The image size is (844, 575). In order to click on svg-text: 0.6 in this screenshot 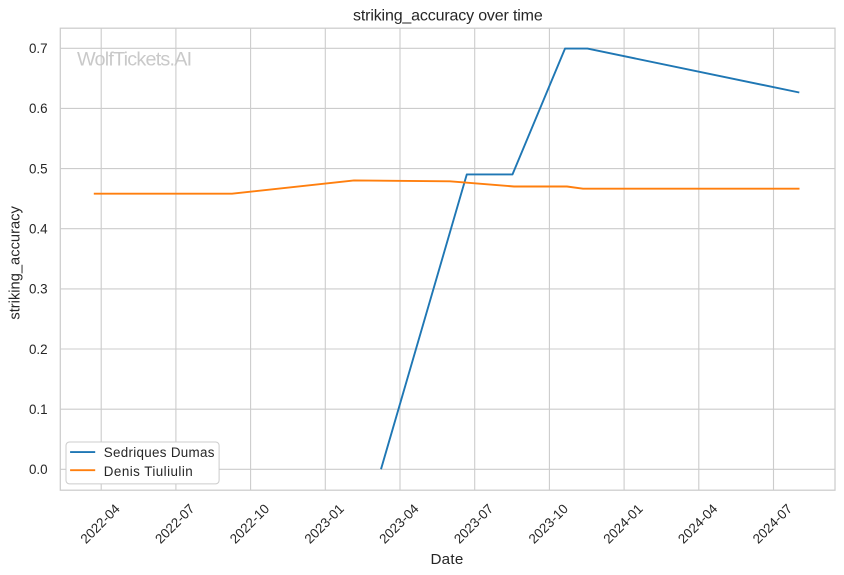, I will do `click(38, 108)`.